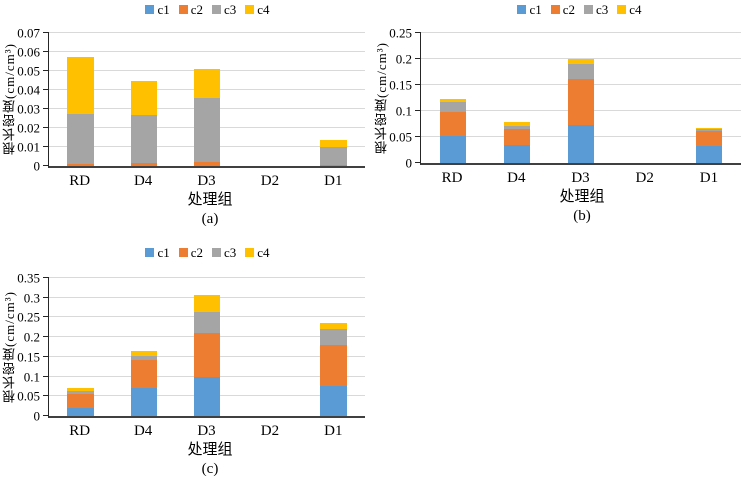  Describe the element at coordinates (333, 181) in the screenshot. I see `x-tick-label-D1: D1` at that location.